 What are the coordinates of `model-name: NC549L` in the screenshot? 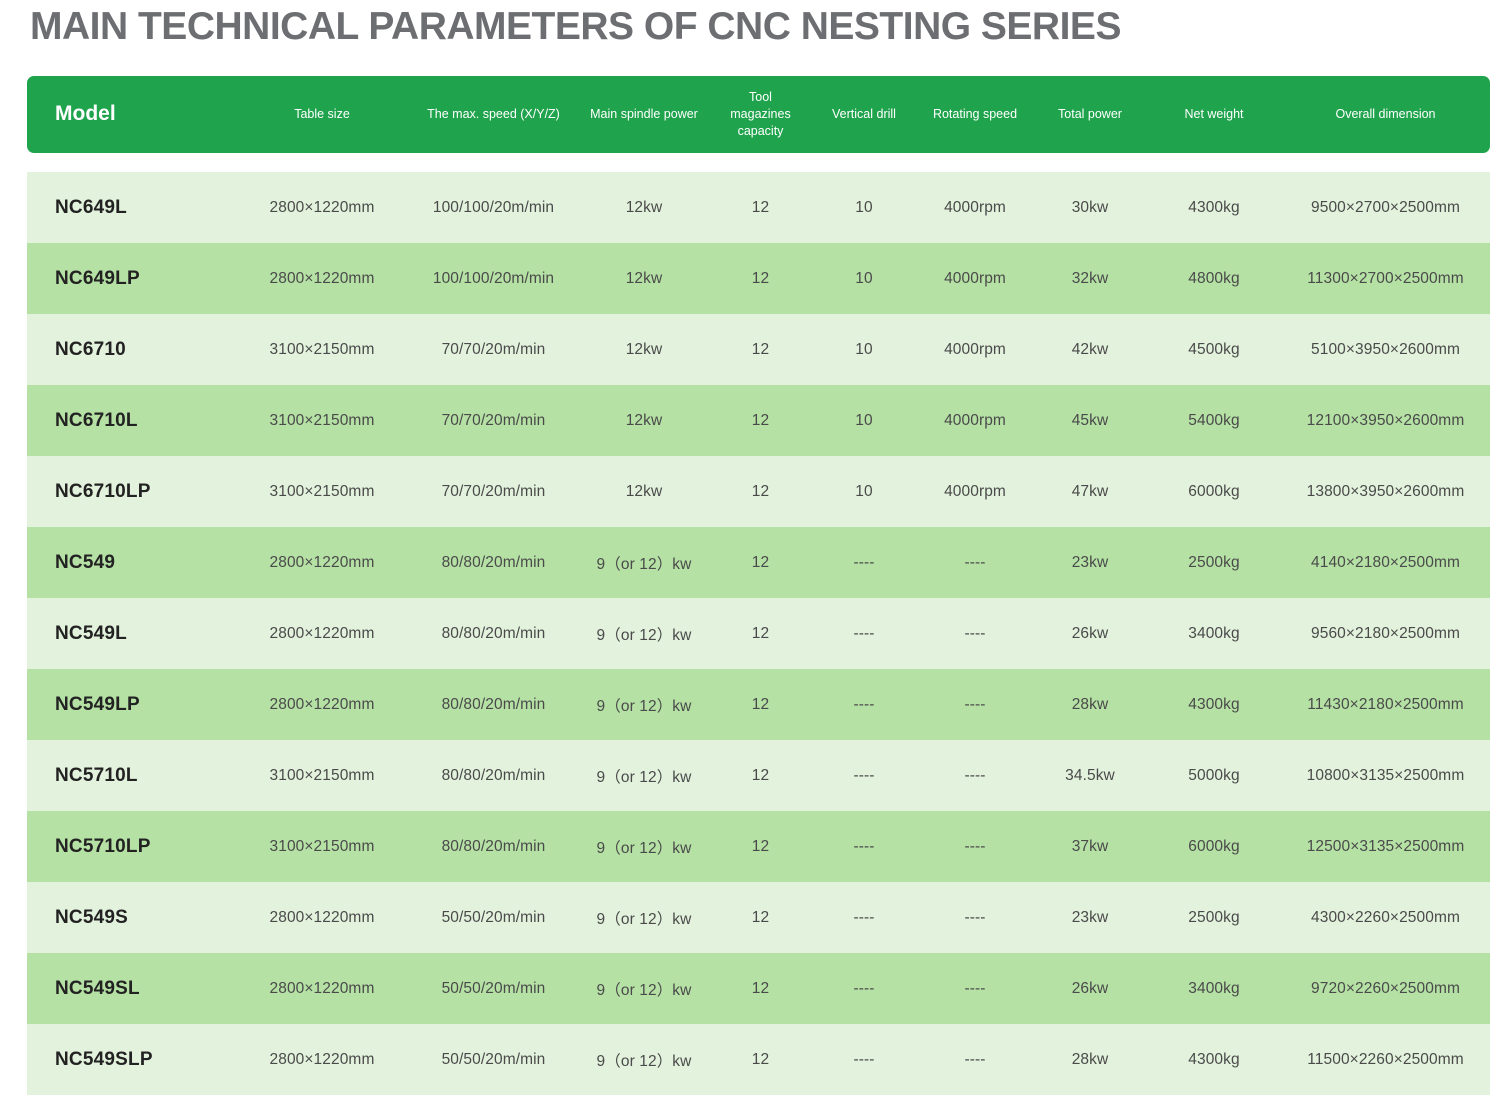 It's located at (91, 633).